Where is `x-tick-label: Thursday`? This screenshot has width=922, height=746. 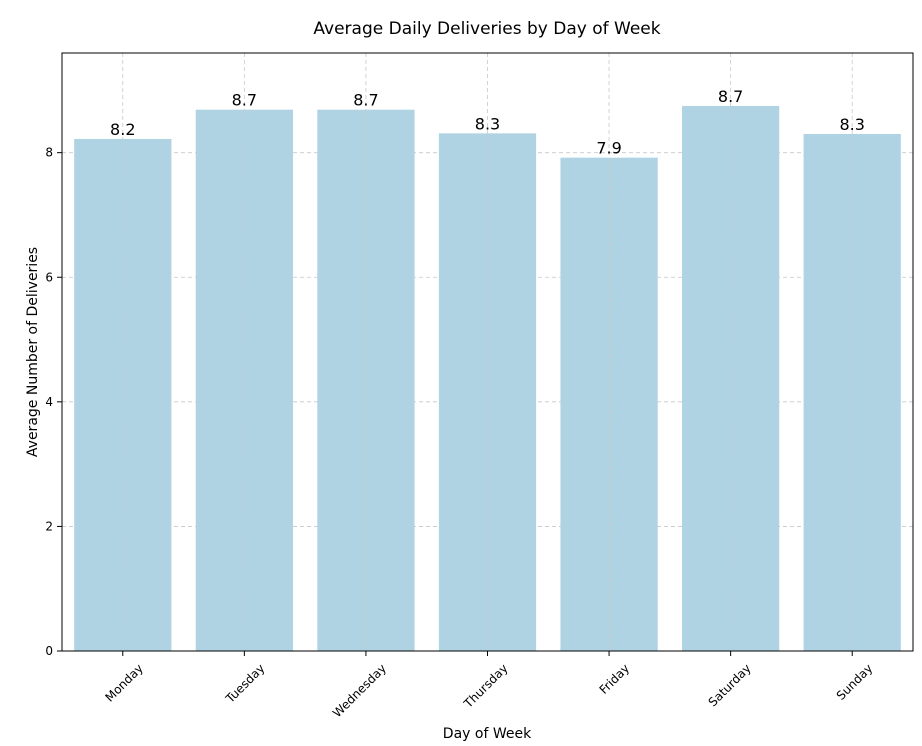 x-tick-label: Thursday is located at coordinates (486, 686).